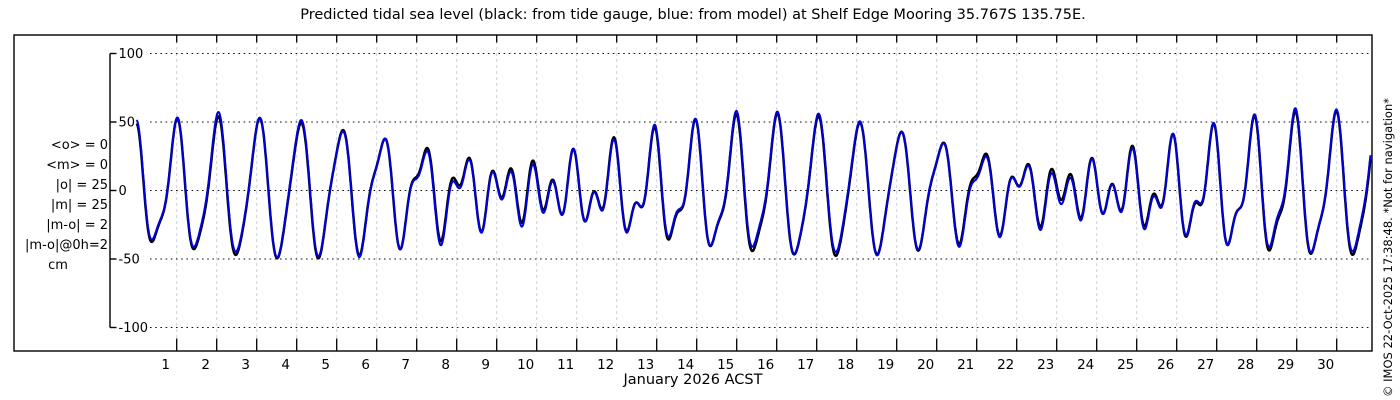  Describe the element at coordinates (81, 185) in the screenshot. I see `stat-line: |o| = 25` at that location.